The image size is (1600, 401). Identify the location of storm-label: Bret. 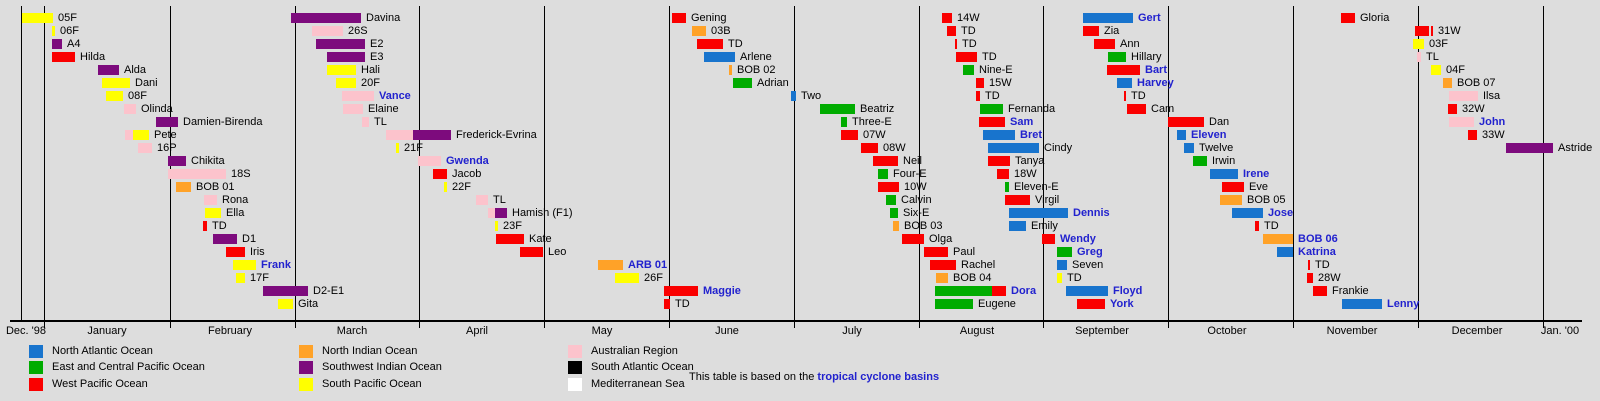
(1031, 135).